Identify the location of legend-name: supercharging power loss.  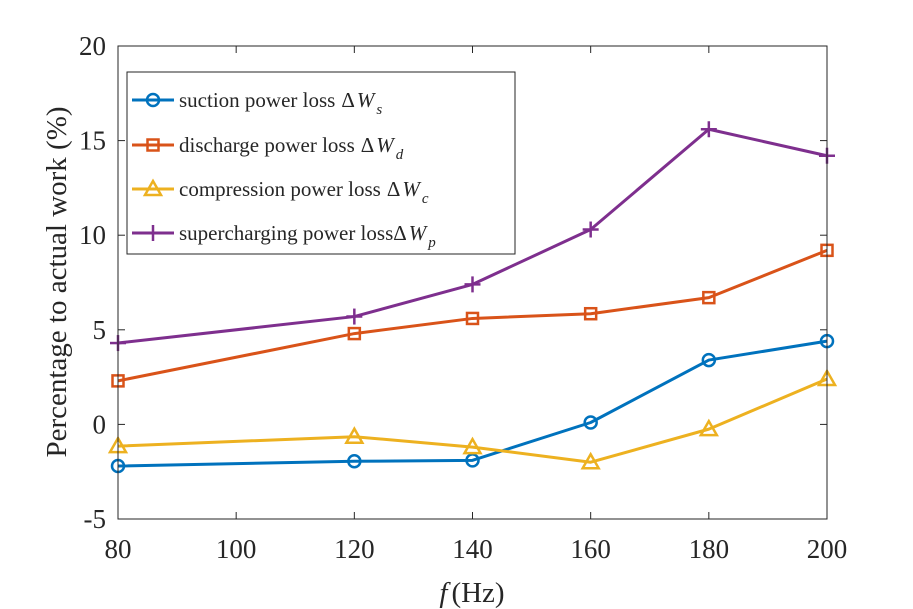
(286, 233).